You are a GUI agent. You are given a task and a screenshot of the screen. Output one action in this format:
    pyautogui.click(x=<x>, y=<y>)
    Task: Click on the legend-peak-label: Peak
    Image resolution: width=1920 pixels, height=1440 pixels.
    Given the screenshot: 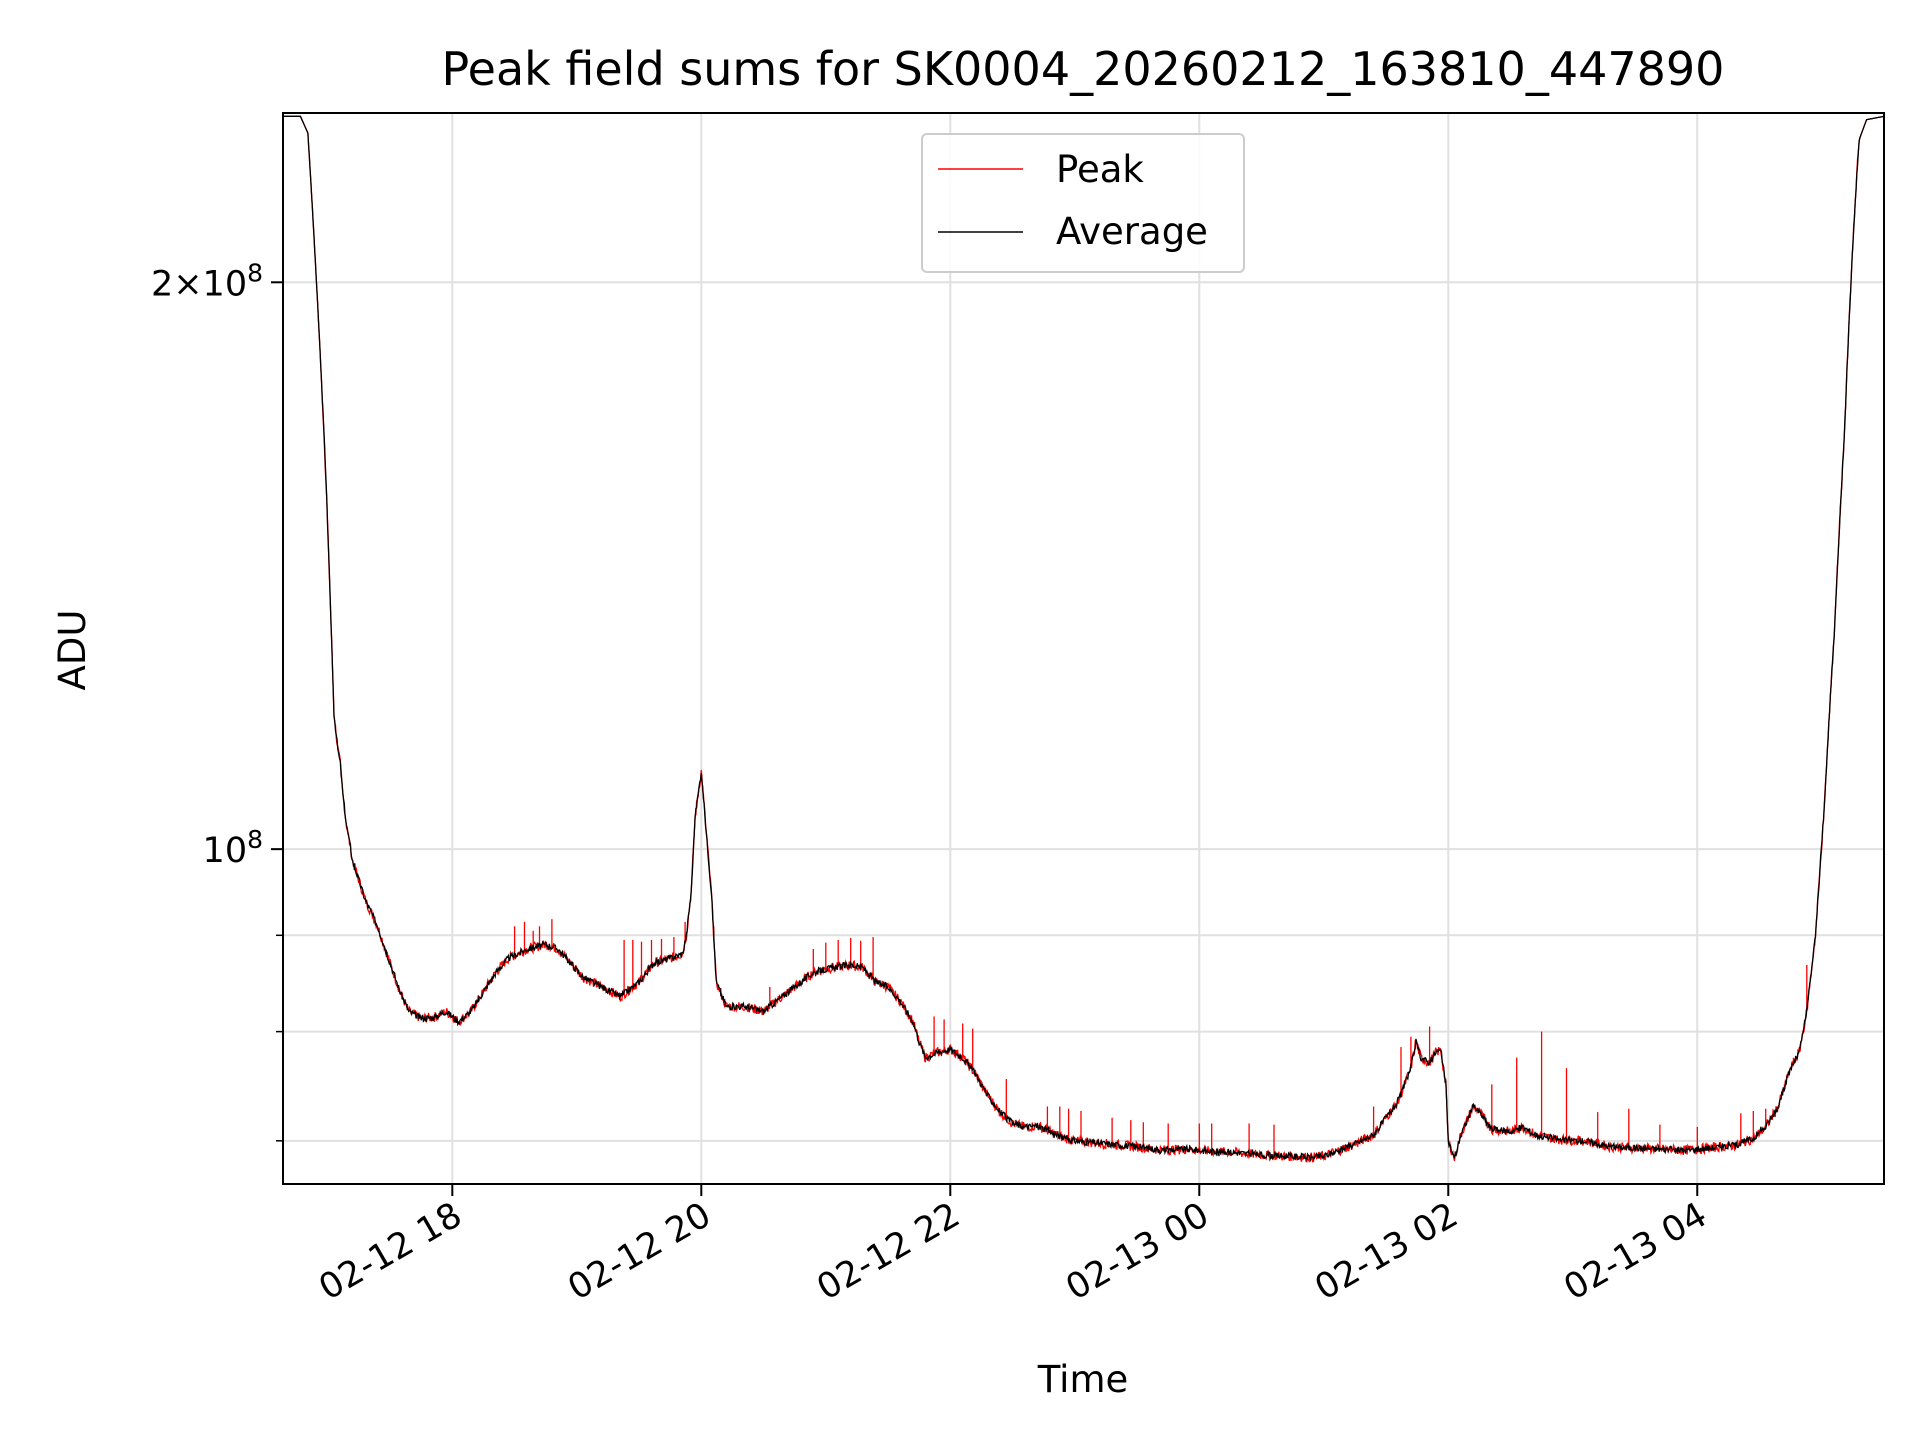 What is the action you would take?
    pyautogui.click(x=1100, y=169)
    